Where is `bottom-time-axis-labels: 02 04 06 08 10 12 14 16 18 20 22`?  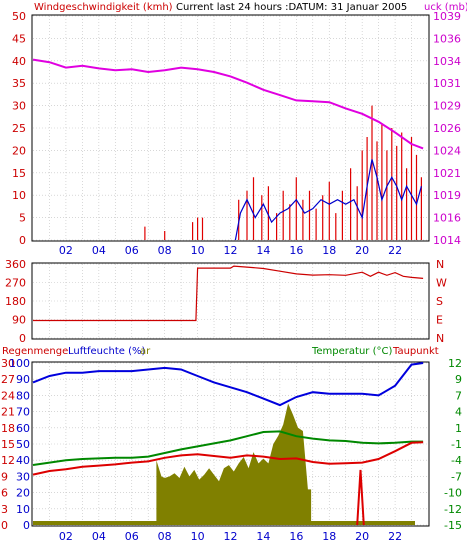 bottom-time-axis-labels: 02 04 06 08 10 12 14 16 18 20 22 is located at coordinates (230, 536).